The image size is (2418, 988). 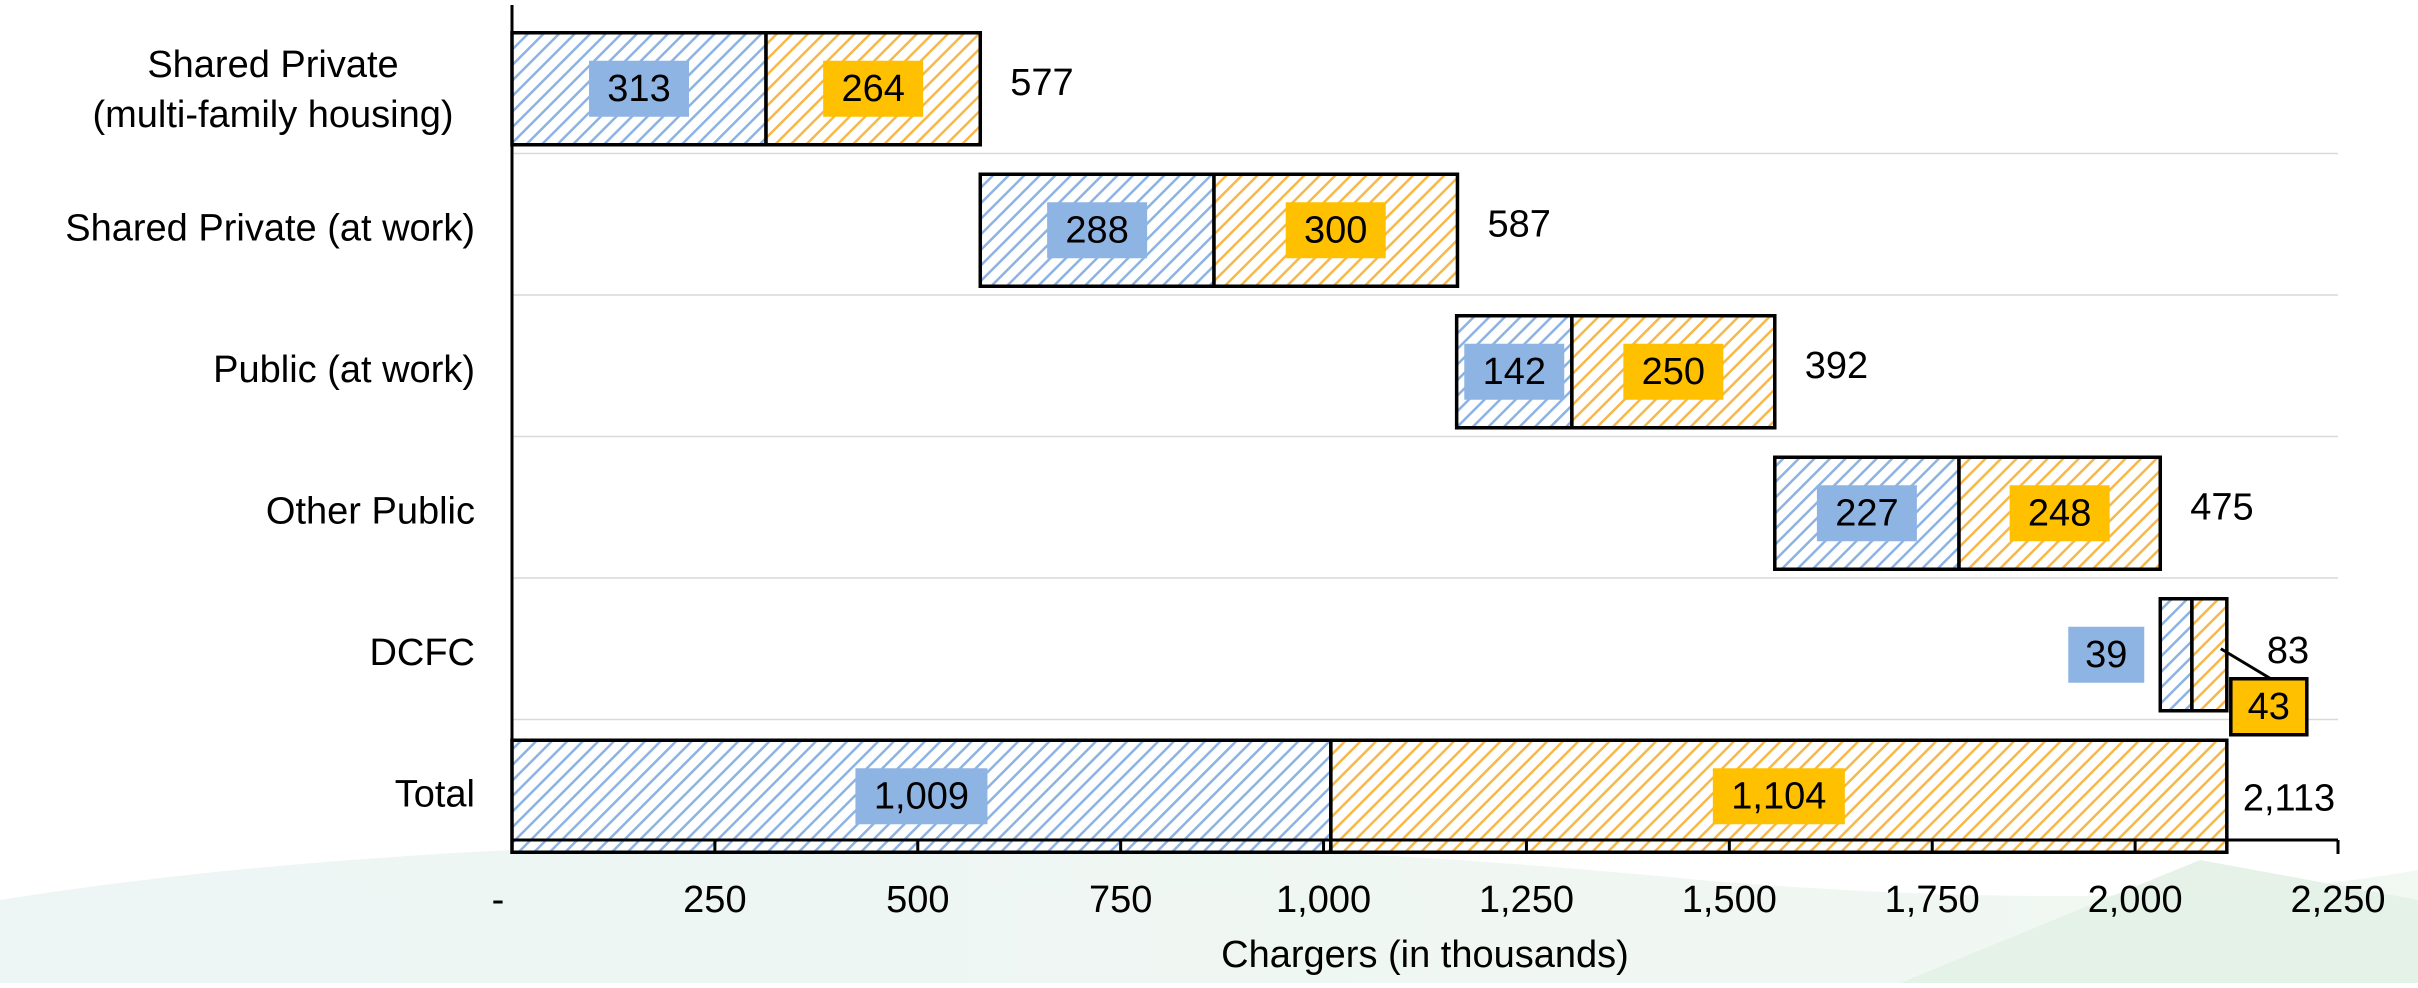 What do you see at coordinates (2288, 651) in the screenshot?
I see `total-label: 83` at bounding box center [2288, 651].